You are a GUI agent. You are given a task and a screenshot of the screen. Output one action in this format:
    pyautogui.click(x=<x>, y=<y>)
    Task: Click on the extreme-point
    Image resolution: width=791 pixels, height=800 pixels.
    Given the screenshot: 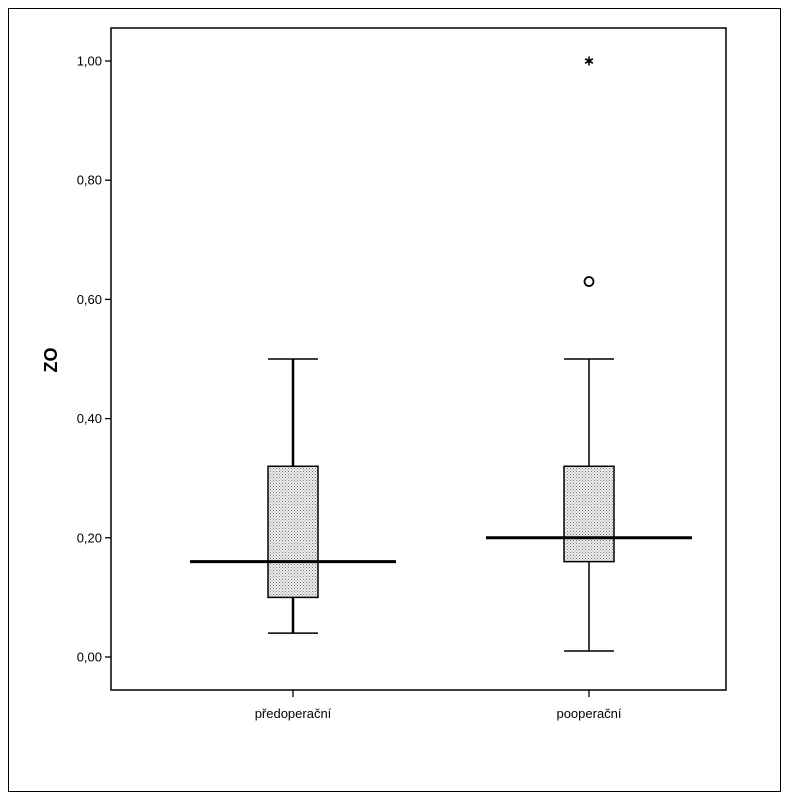 What is the action you would take?
    pyautogui.click(x=589, y=61)
    